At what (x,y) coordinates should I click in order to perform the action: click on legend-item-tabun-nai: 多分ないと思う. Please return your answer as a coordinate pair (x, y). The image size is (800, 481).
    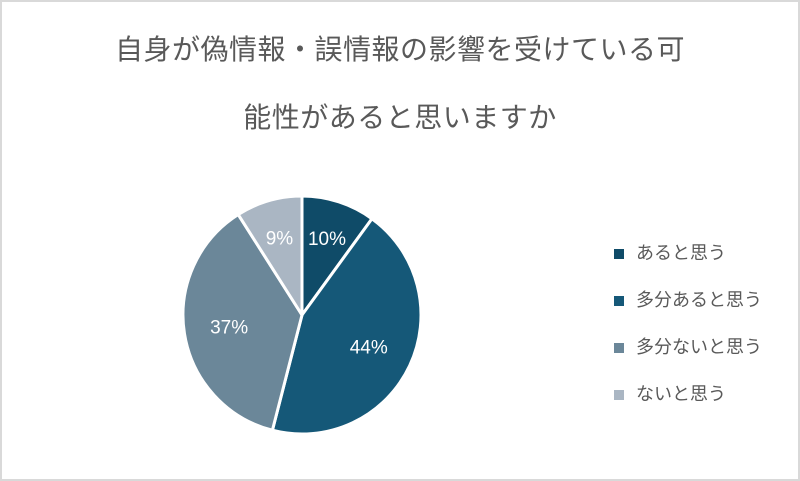
    Looking at the image, I should click on (688, 345).